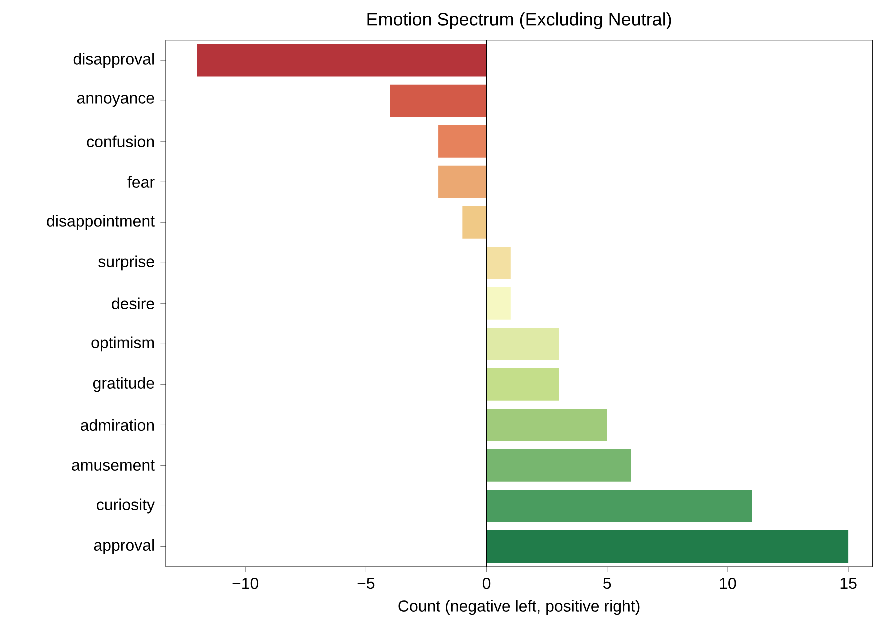 This screenshot has width=874, height=622. Describe the element at coordinates (728, 584) in the screenshot. I see `x-tick-label: 10` at that location.